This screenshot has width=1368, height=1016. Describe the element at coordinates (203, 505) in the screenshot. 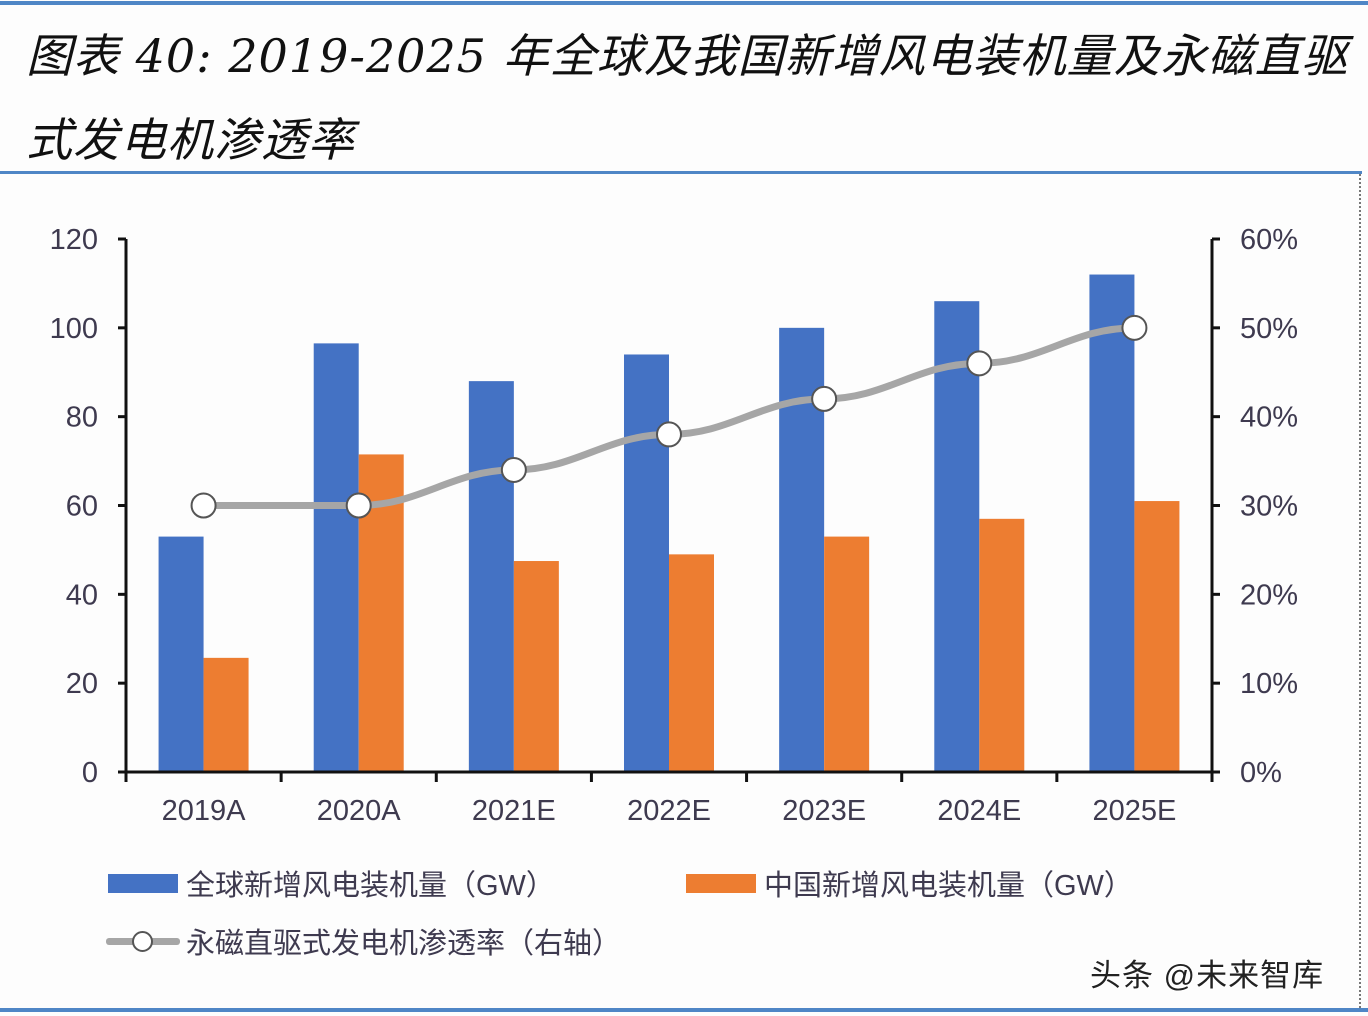

I see `penetration-point-2019A` at that location.